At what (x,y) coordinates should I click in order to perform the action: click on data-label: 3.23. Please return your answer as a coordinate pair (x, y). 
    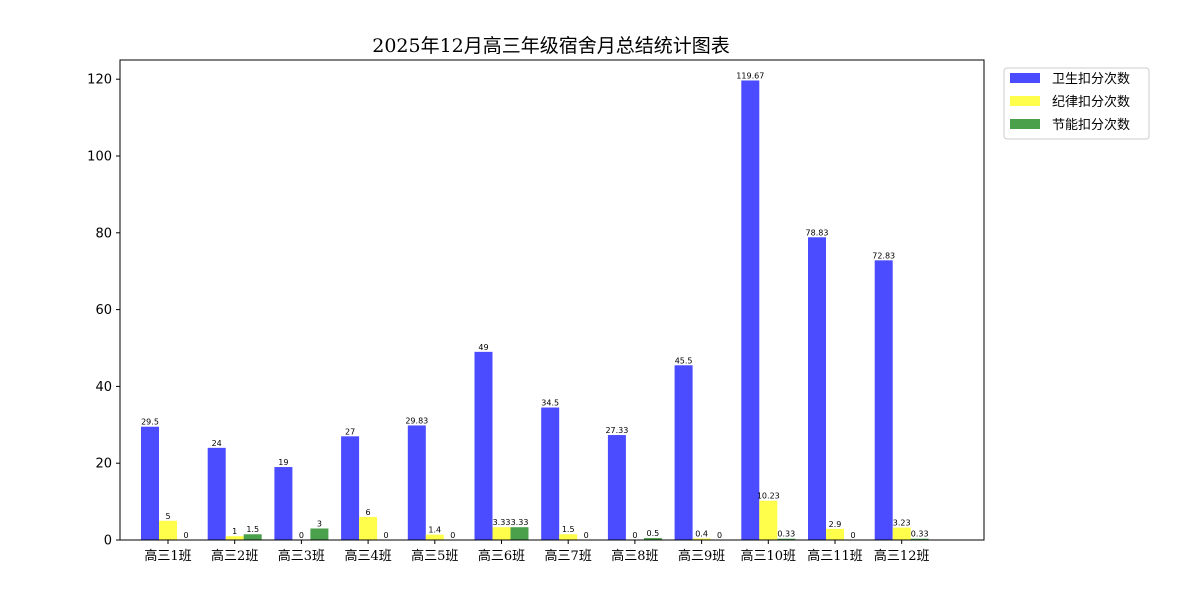
    Looking at the image, I should click on (902, 523).